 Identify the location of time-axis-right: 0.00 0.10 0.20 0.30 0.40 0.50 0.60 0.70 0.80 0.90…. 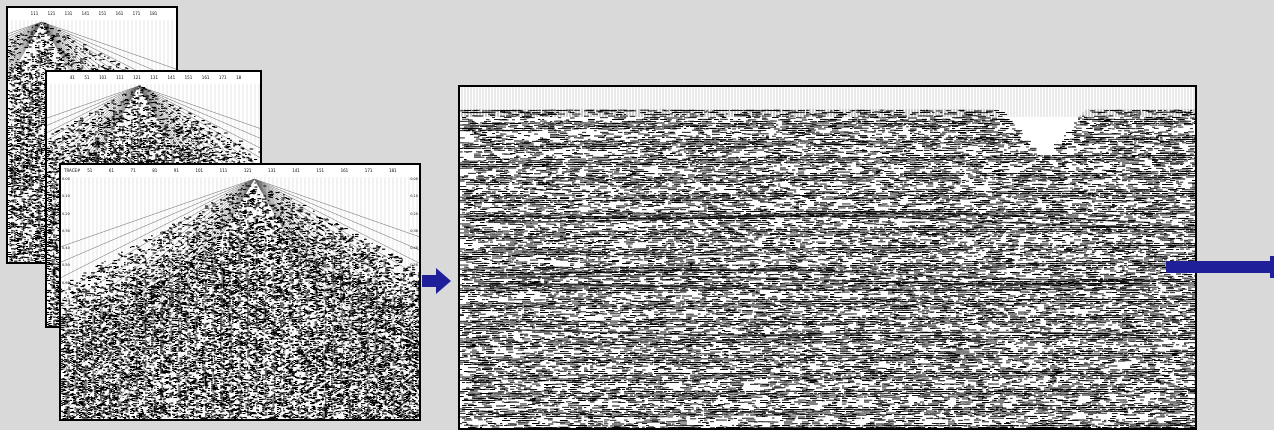
(410, 298).